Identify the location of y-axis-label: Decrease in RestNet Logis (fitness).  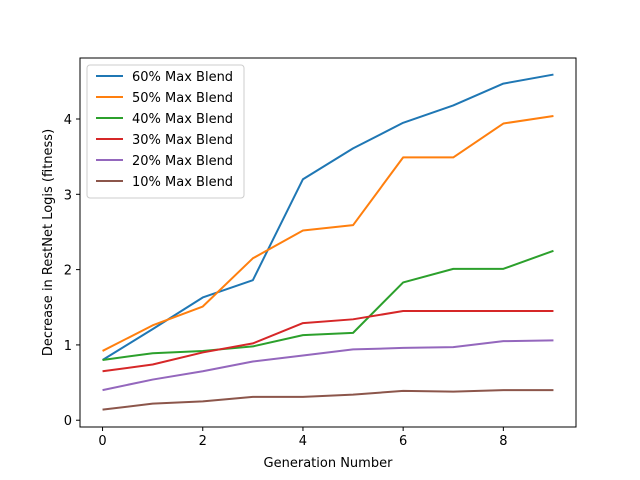
(48, 242).